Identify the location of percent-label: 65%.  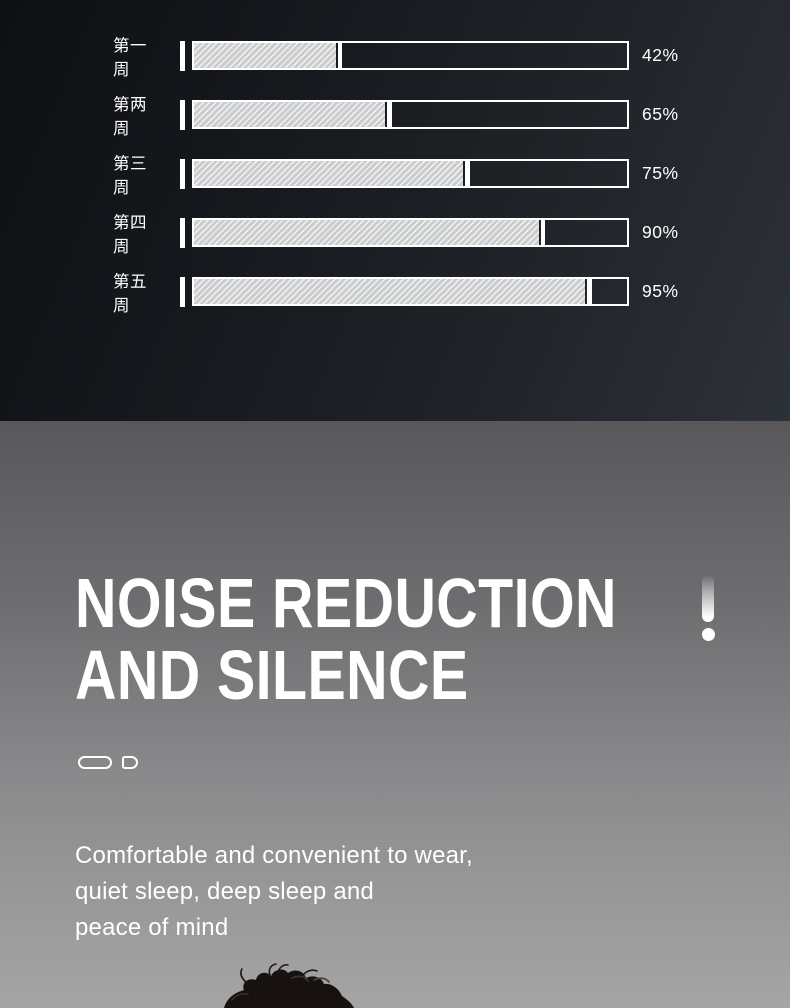
(660, 114).